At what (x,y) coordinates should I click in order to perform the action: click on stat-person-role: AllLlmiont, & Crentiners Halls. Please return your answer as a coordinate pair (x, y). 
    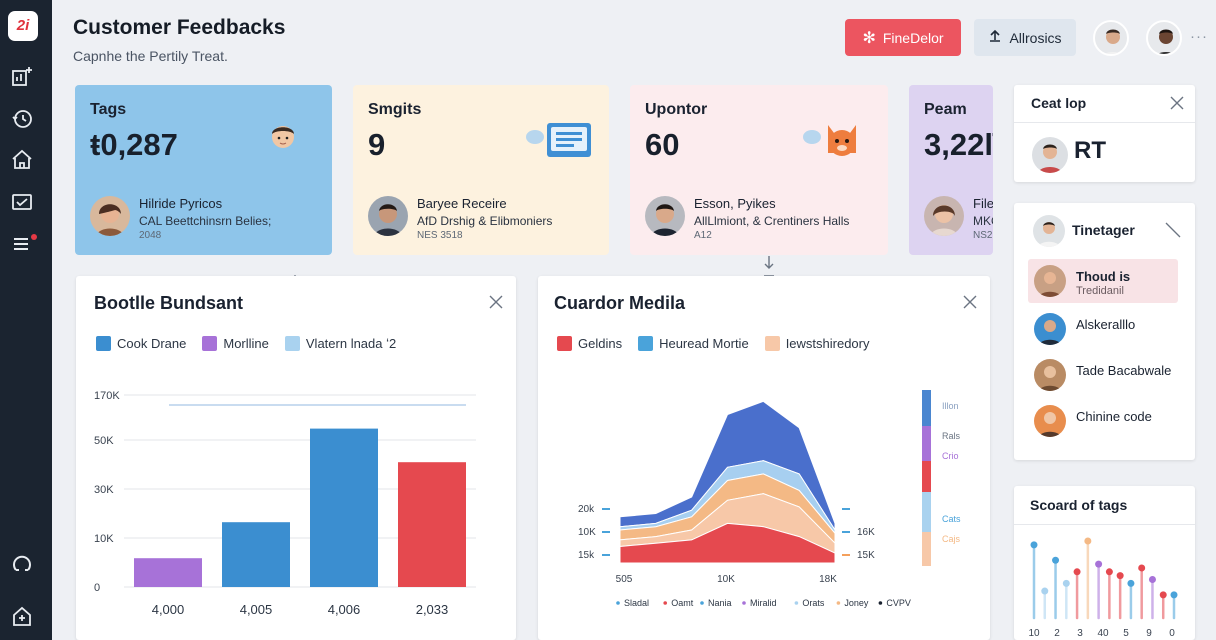
    Looking at the image, I should click on (772, 221).